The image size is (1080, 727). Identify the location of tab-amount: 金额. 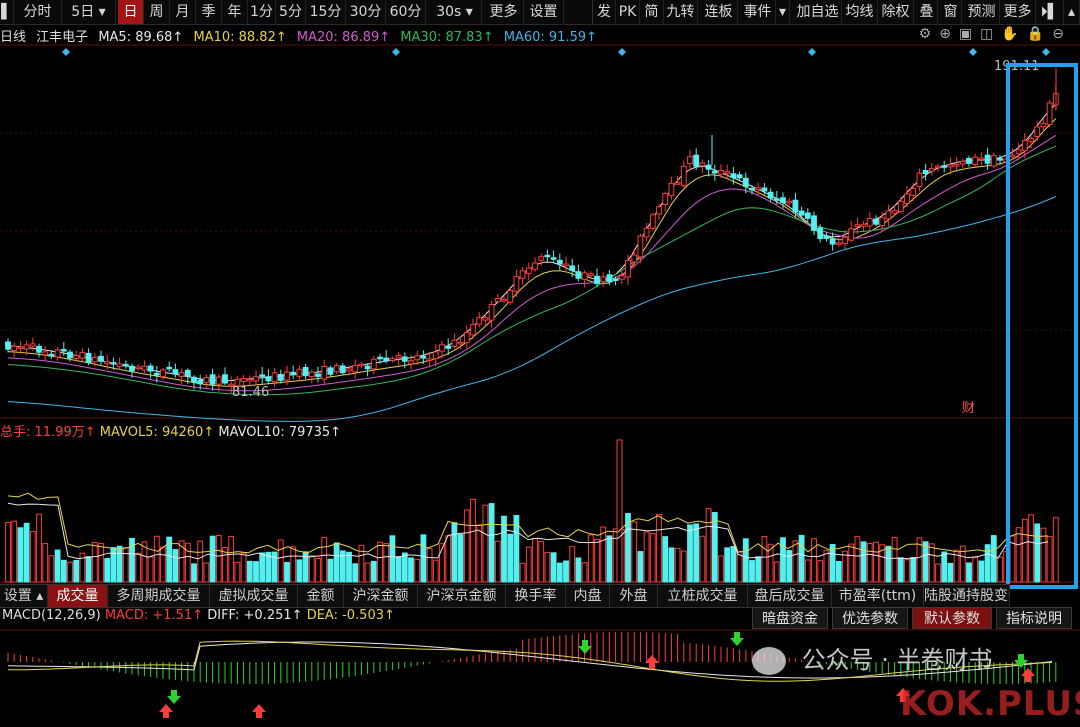
(321, 596).